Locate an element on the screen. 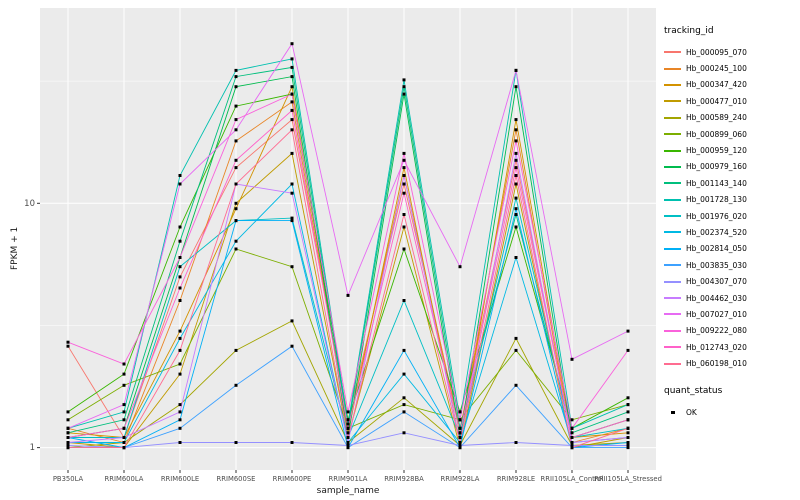 The width and height of the screenshot is (800, 500). legend-item-label: Hb_002814_050 is located at coordinates (716, 249).